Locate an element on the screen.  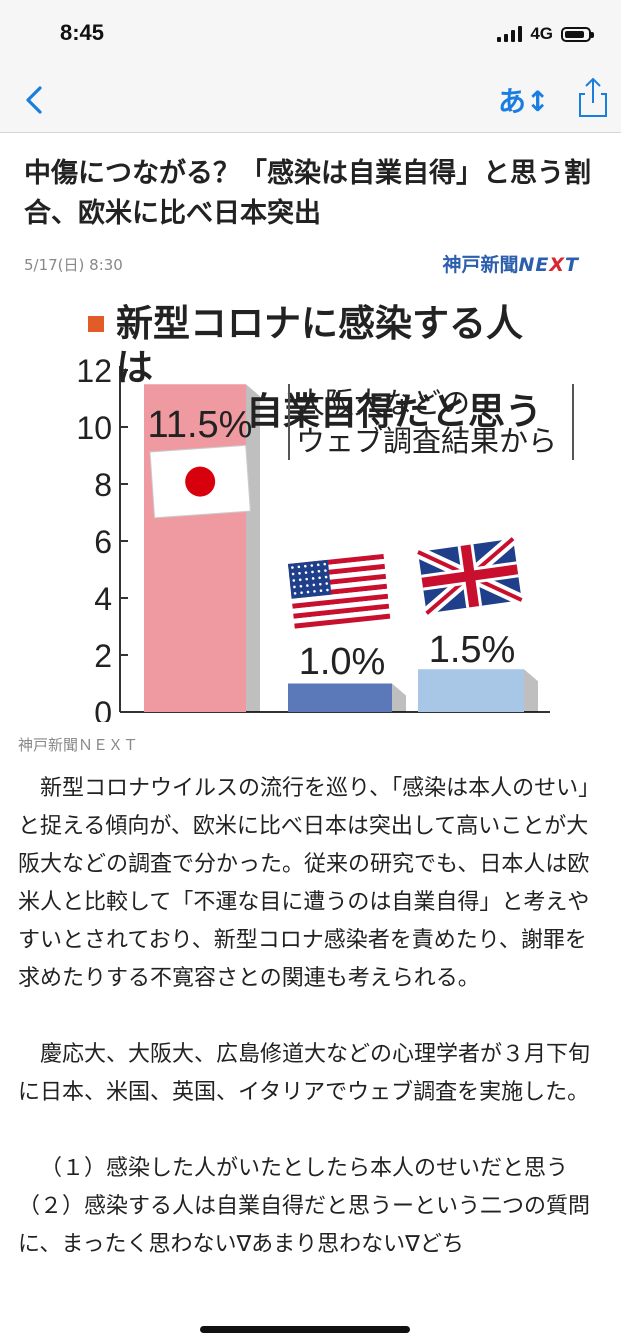
legend-marker is located at coordinates (96, 324).